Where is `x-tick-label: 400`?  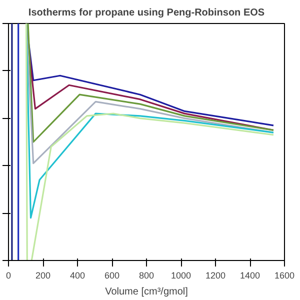
x-tick-label: 400 is located at coordinates (78, 275).